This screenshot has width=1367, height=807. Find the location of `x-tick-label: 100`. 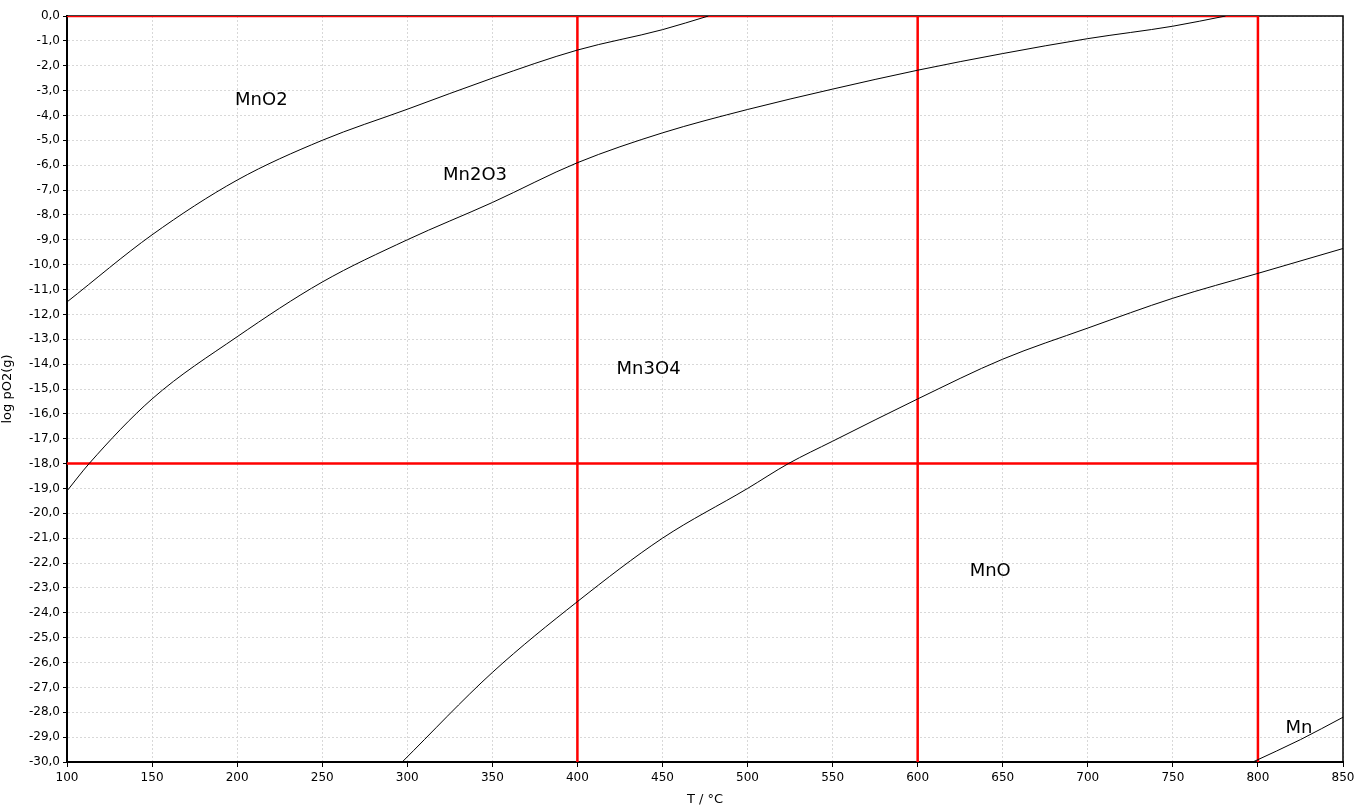

x-tick-label: 100 is located at coordinates (67, 777).